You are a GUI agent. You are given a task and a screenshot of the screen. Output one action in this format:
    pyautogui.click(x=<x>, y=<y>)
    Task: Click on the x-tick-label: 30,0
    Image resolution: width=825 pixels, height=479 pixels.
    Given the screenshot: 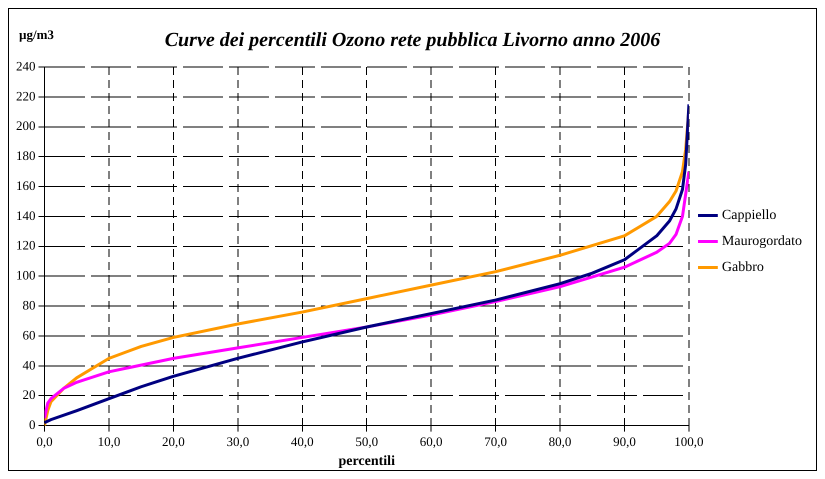 What is the action you would take?
    pyautogui.click(x=238, y=441)
    